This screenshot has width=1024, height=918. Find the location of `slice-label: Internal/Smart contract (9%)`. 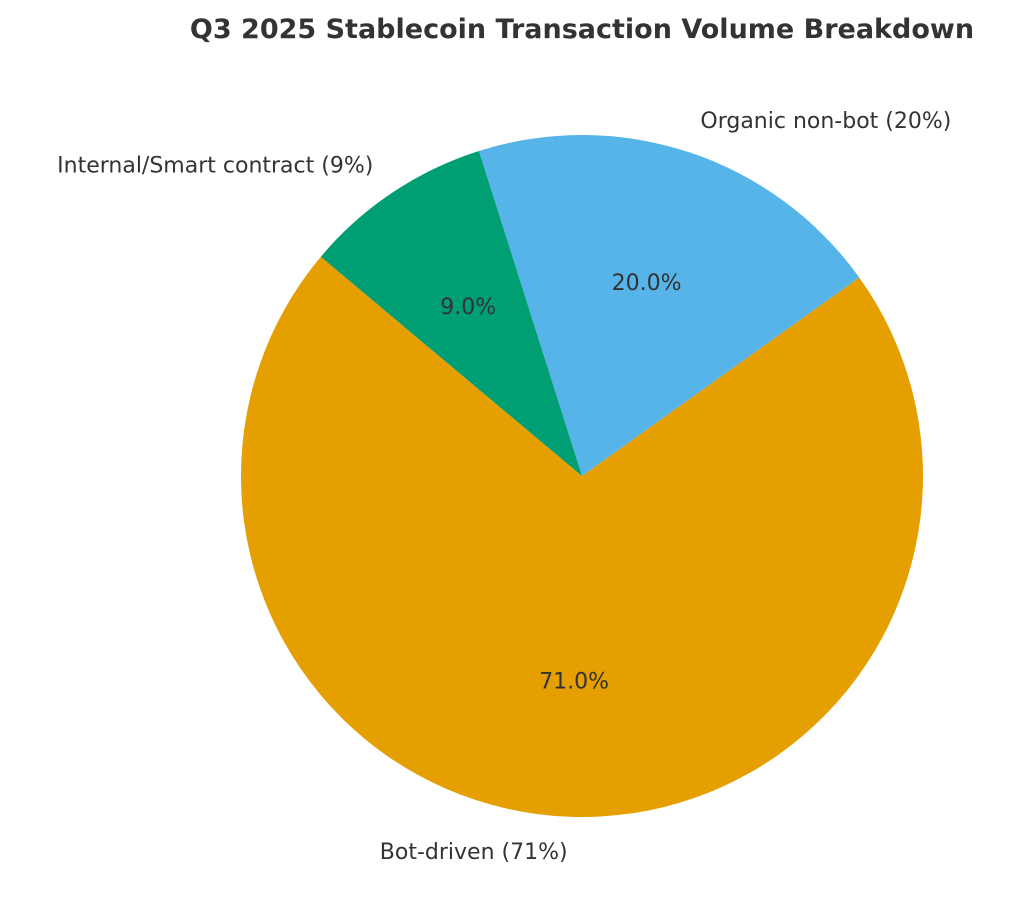

slice-label: Internal/Smart contract (9%) is located at coordinates (215, 165).